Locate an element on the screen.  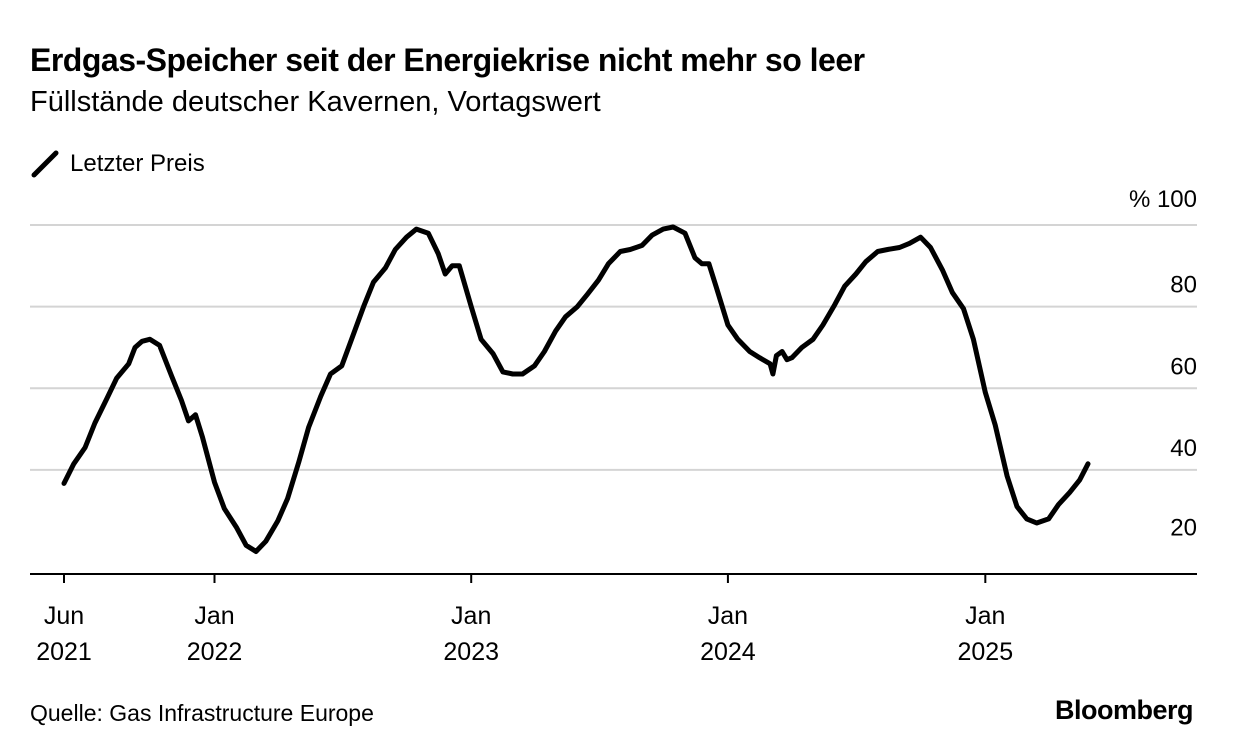
x-tick-label-month: Jun is located at coordinates (64, 616).